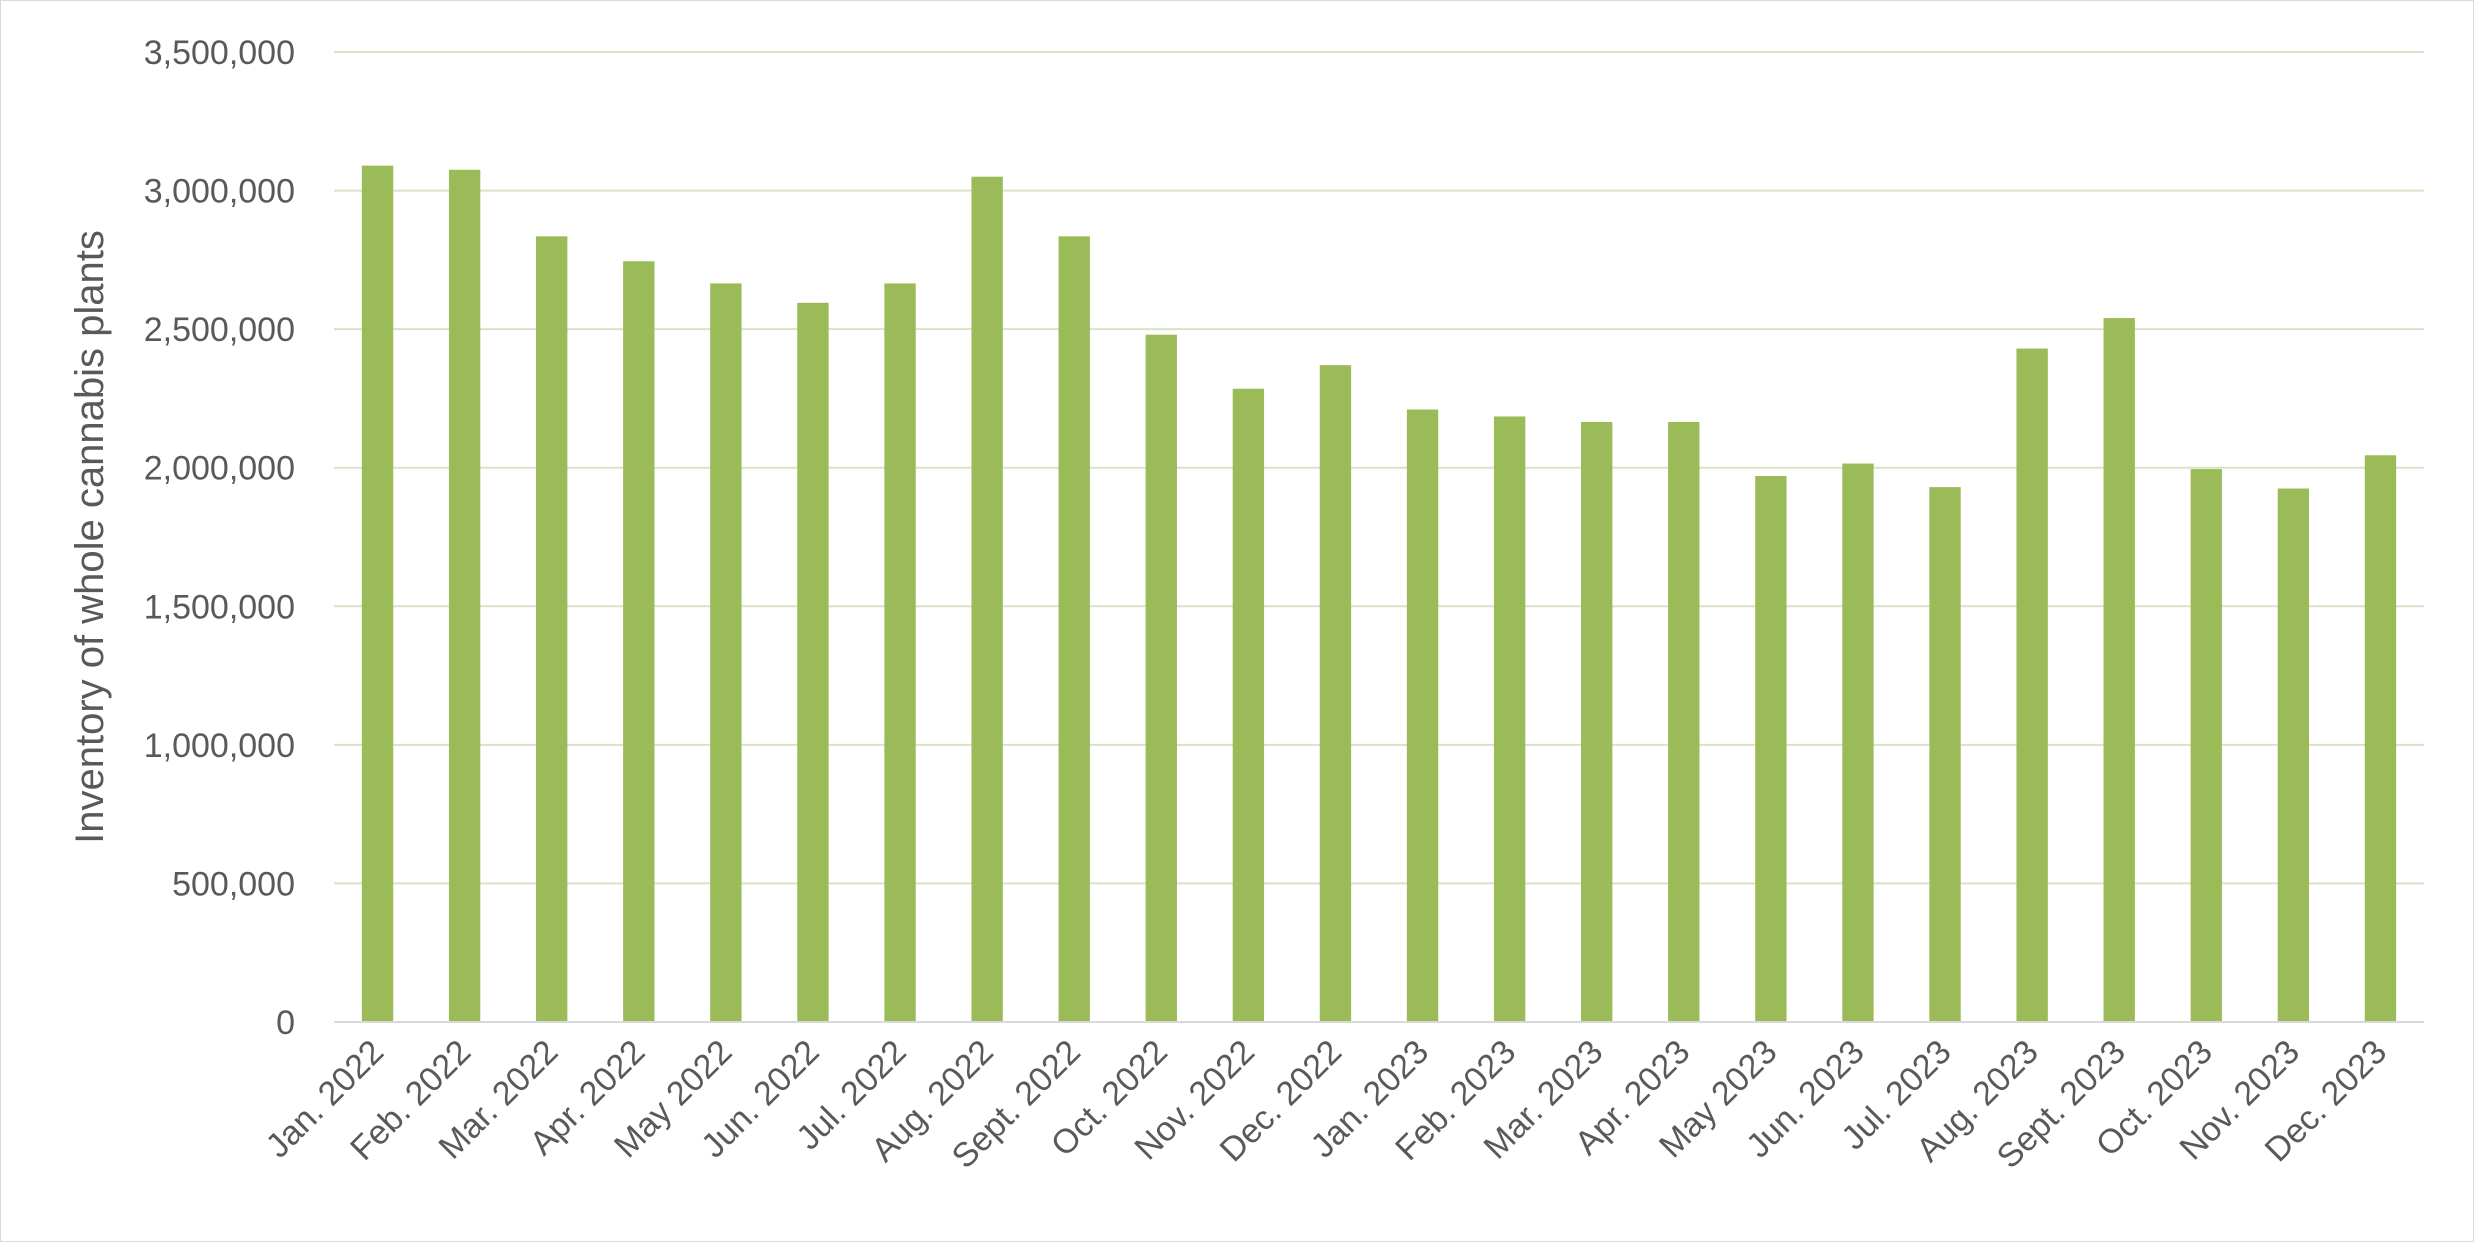 This screenshot has height=1243, width=2474. Describe the element at coordinates (219, 746) in the screenshot. I see `y-tick-label: 1,000,000` at that location.